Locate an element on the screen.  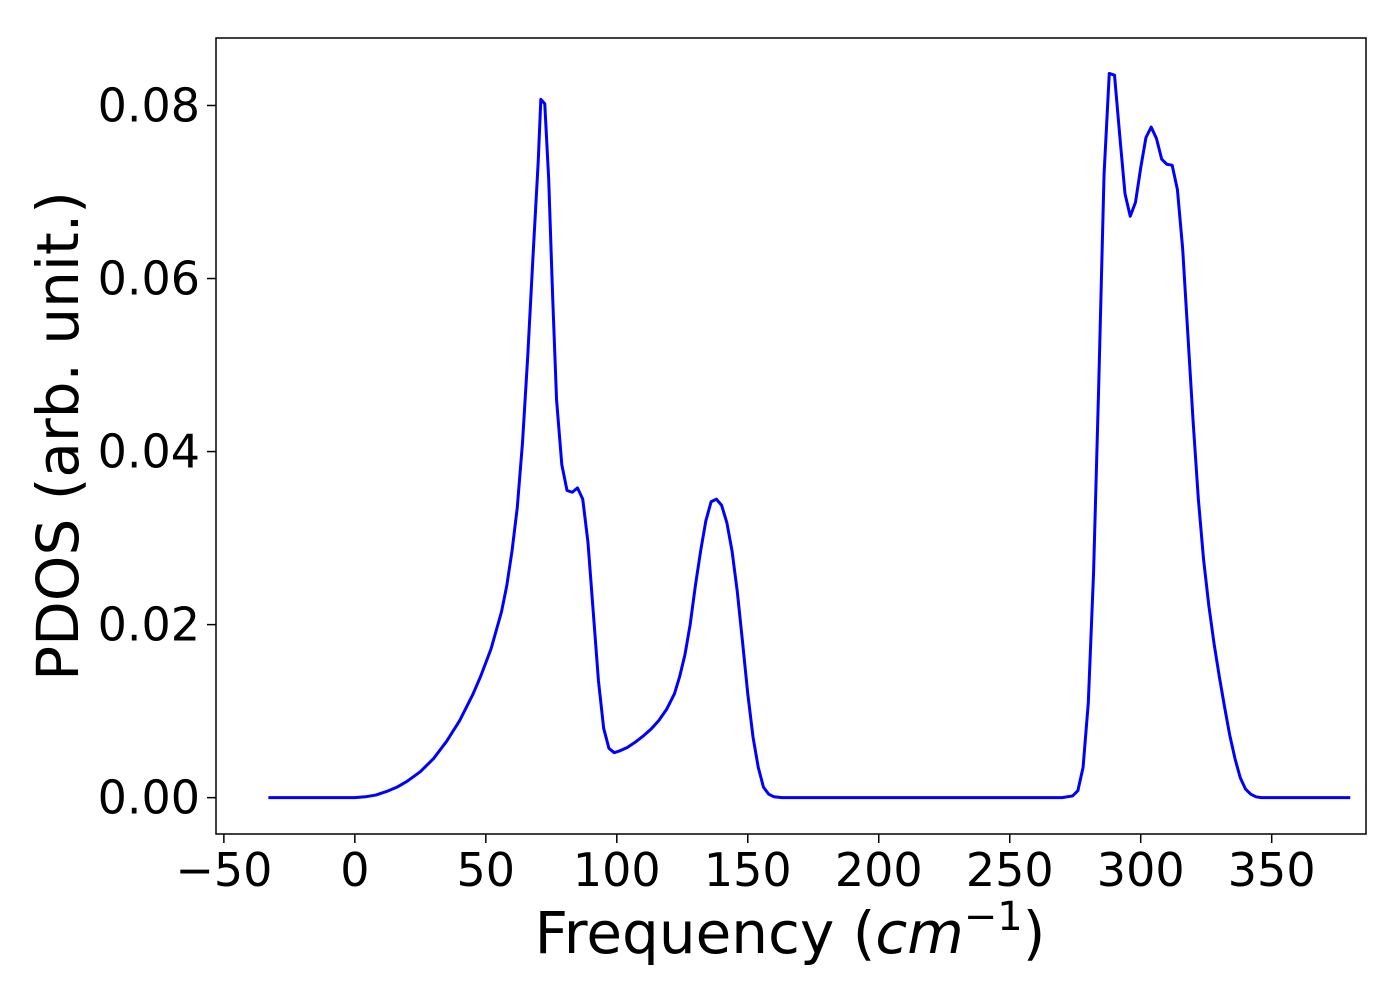
x-tick-label: 0 is located at coordinates (354, 870).